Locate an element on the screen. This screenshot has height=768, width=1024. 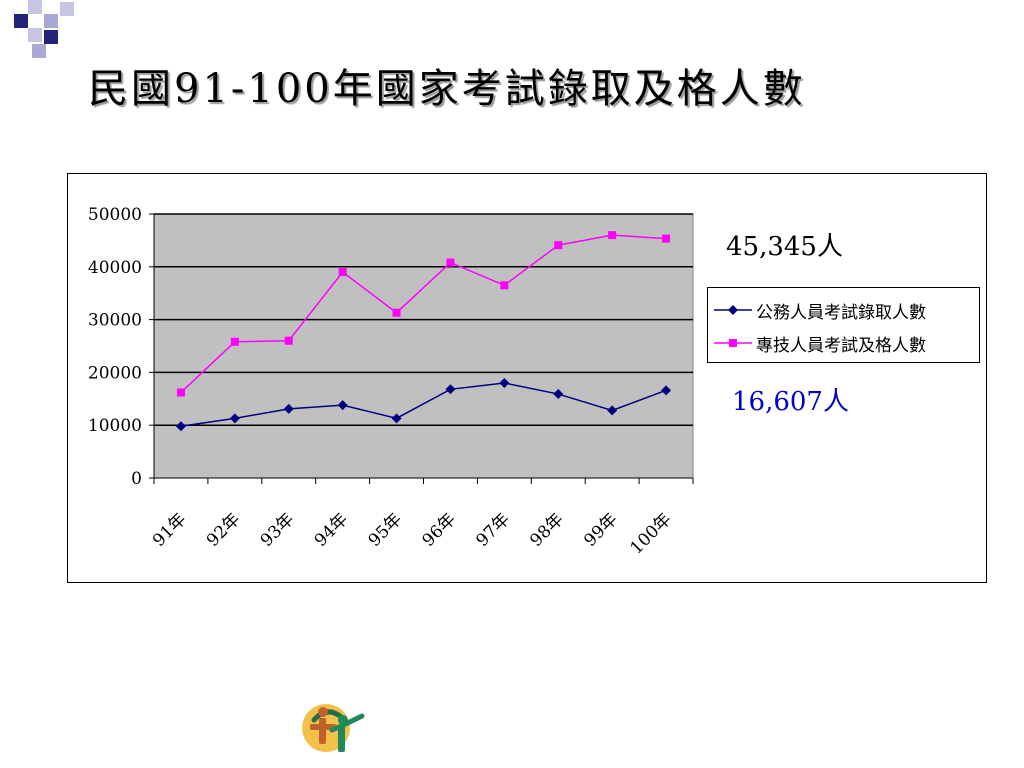
x-tick-label: 96年 is located at coordinates (439, 529).